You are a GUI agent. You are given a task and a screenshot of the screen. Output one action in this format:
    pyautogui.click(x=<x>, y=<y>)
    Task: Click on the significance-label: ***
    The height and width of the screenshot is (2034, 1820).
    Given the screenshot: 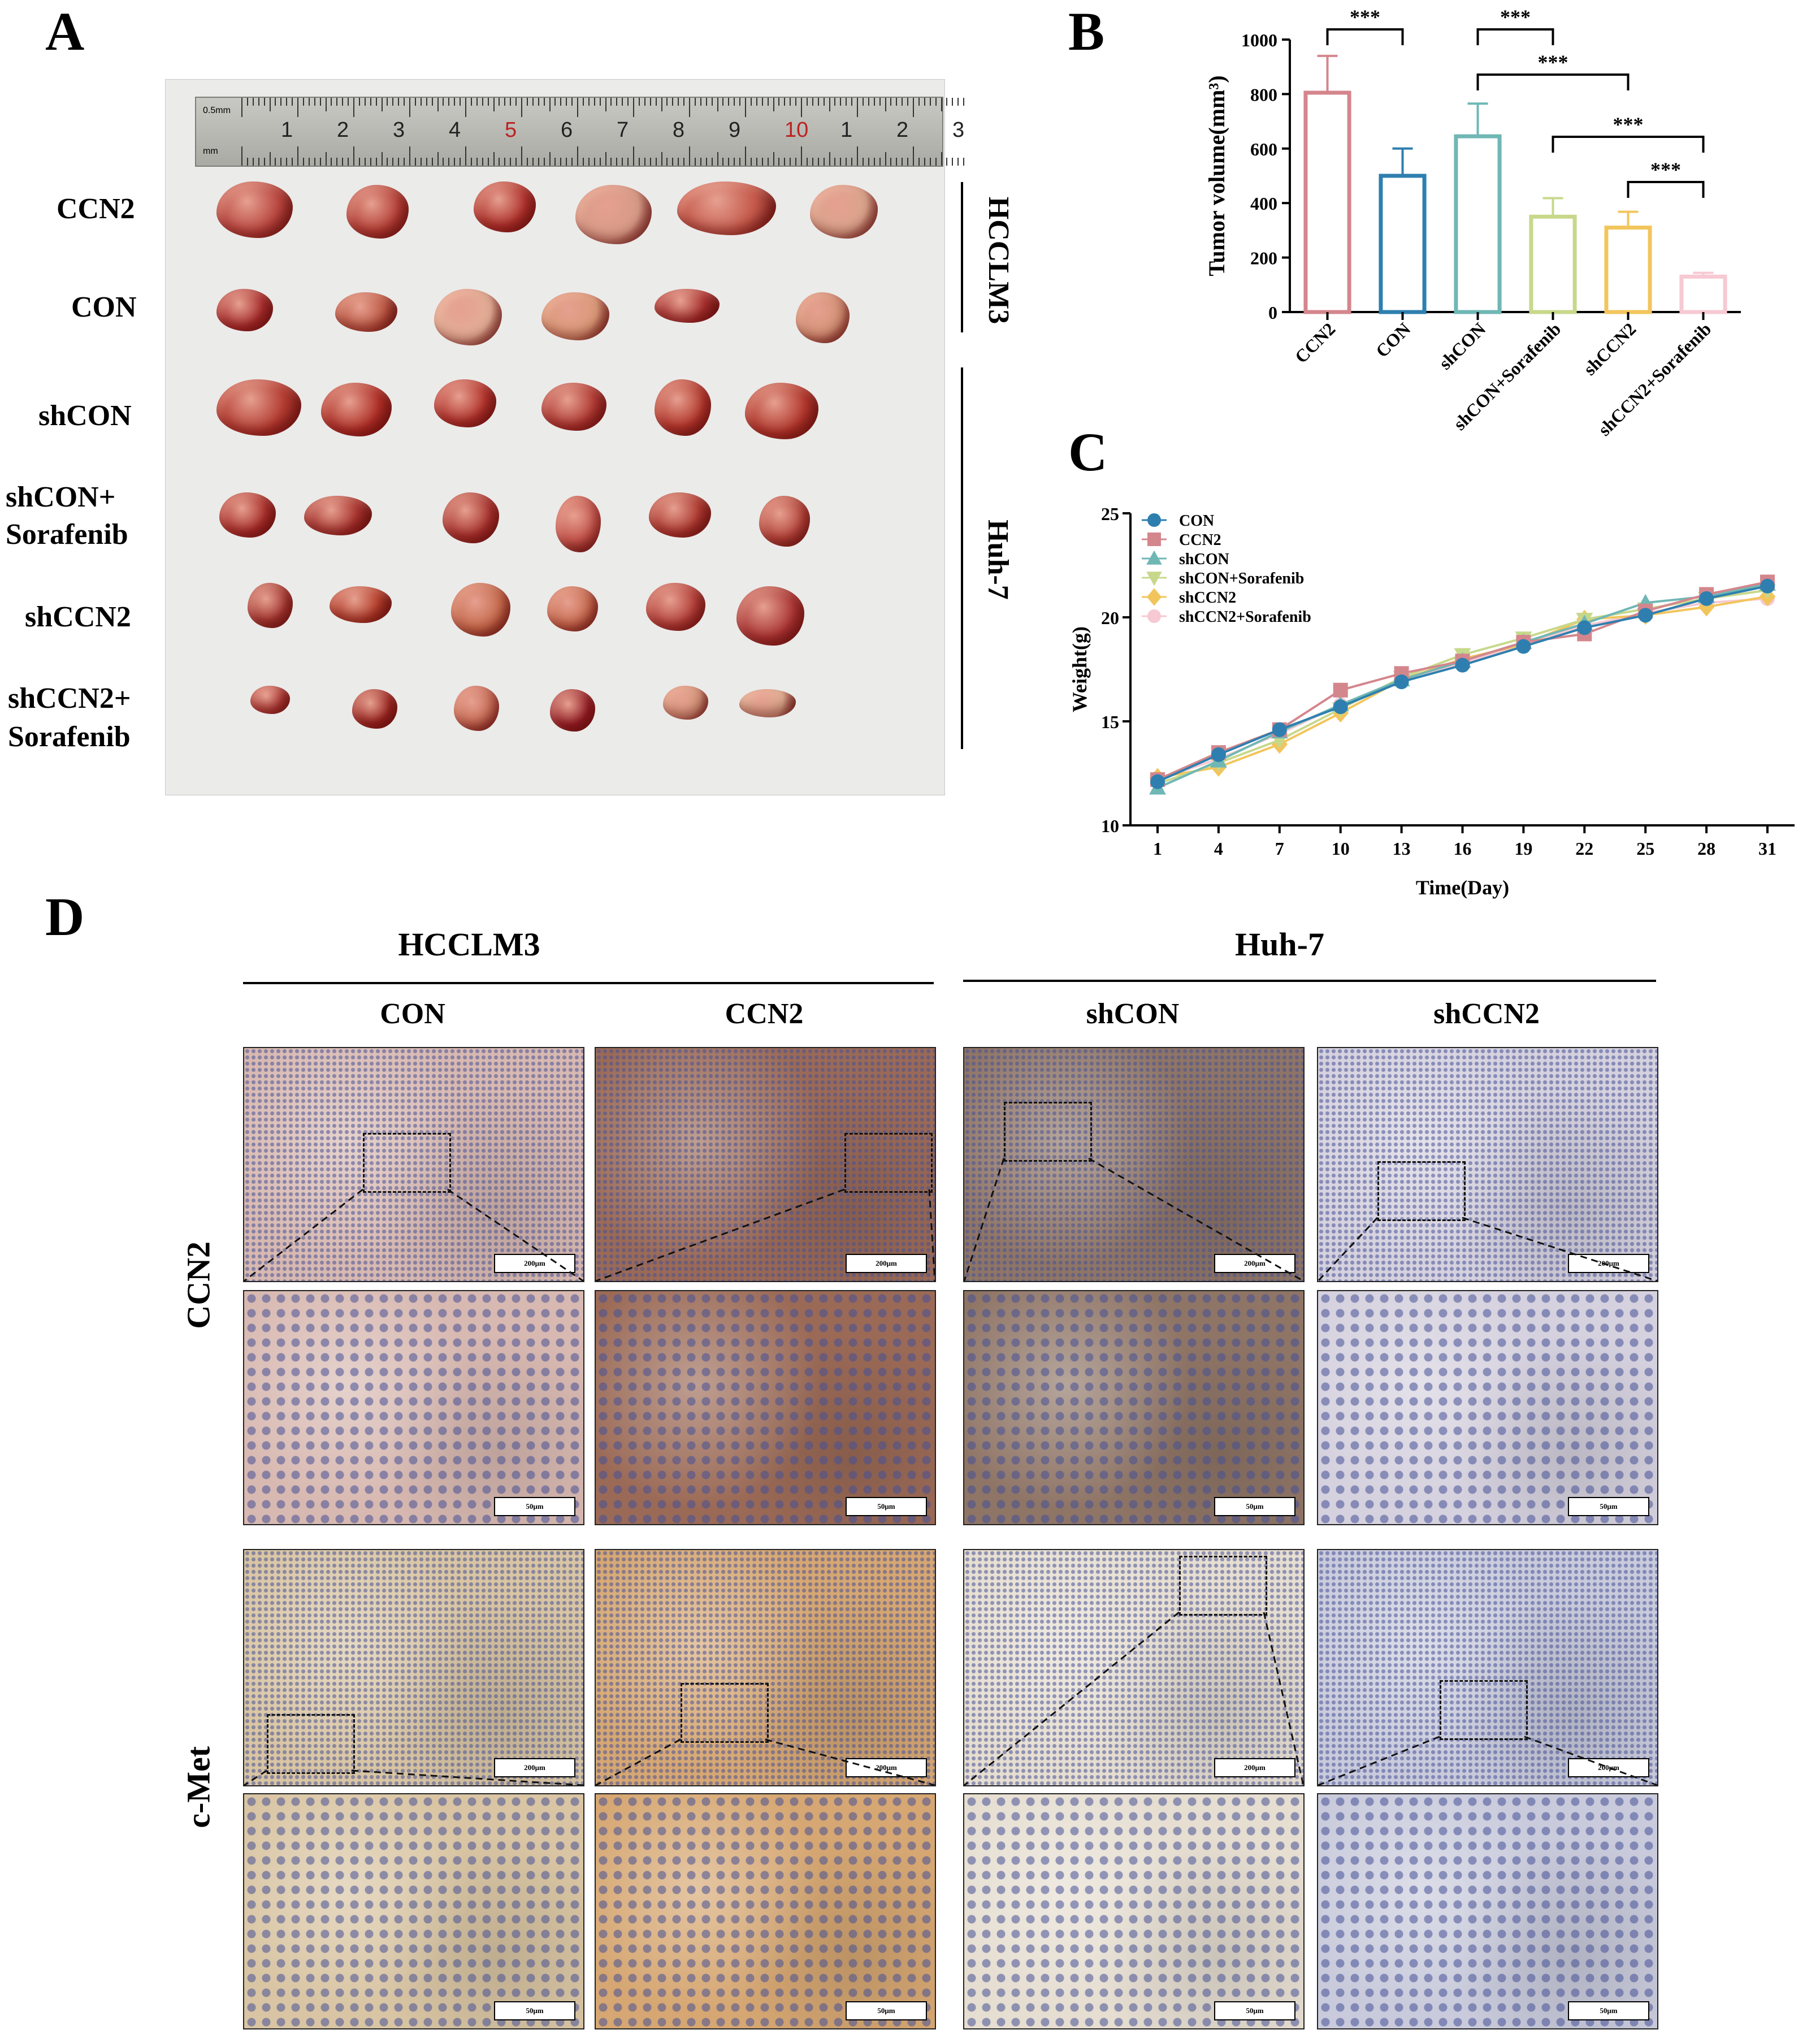 What is the action you would take?
    pyautogui.click(x=1553, y=62)
    